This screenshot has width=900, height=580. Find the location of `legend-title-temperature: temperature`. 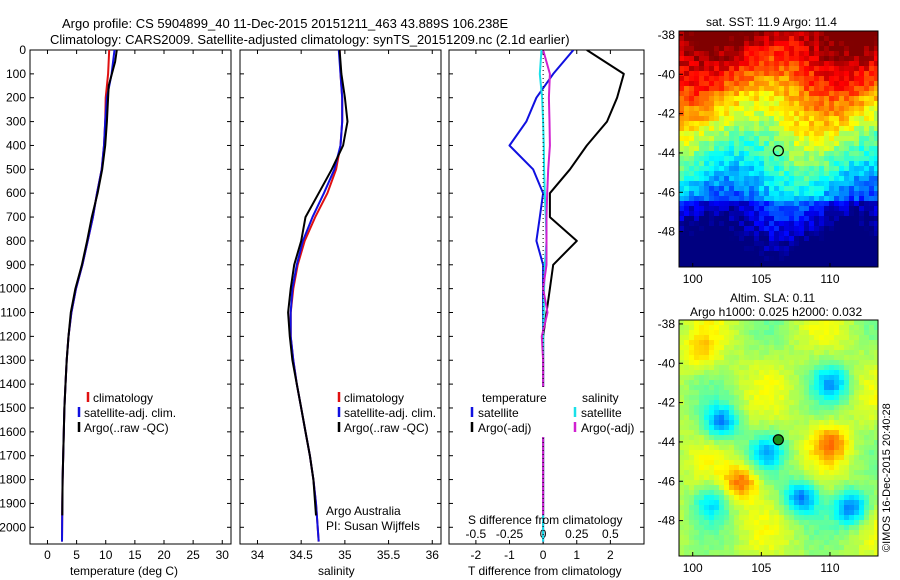

legend-title-temperature: temperature is located at coordinates (514, 398).